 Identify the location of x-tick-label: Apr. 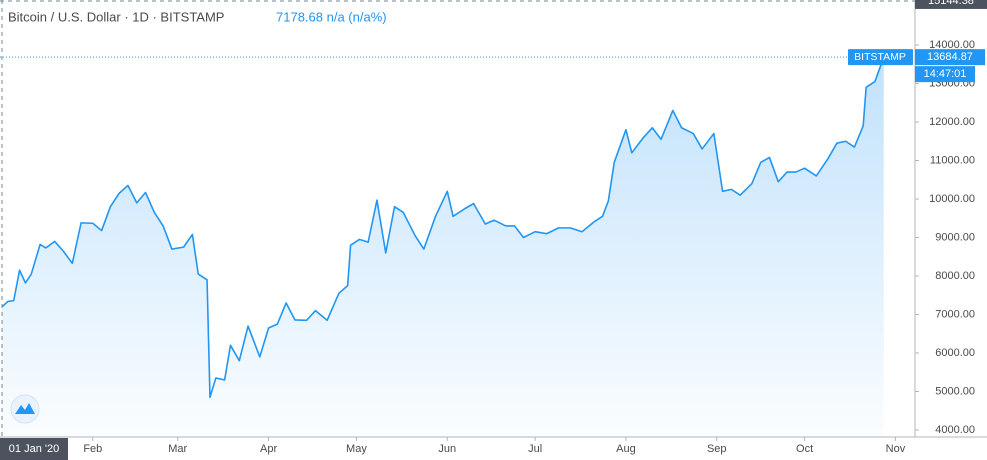
(268, 449).